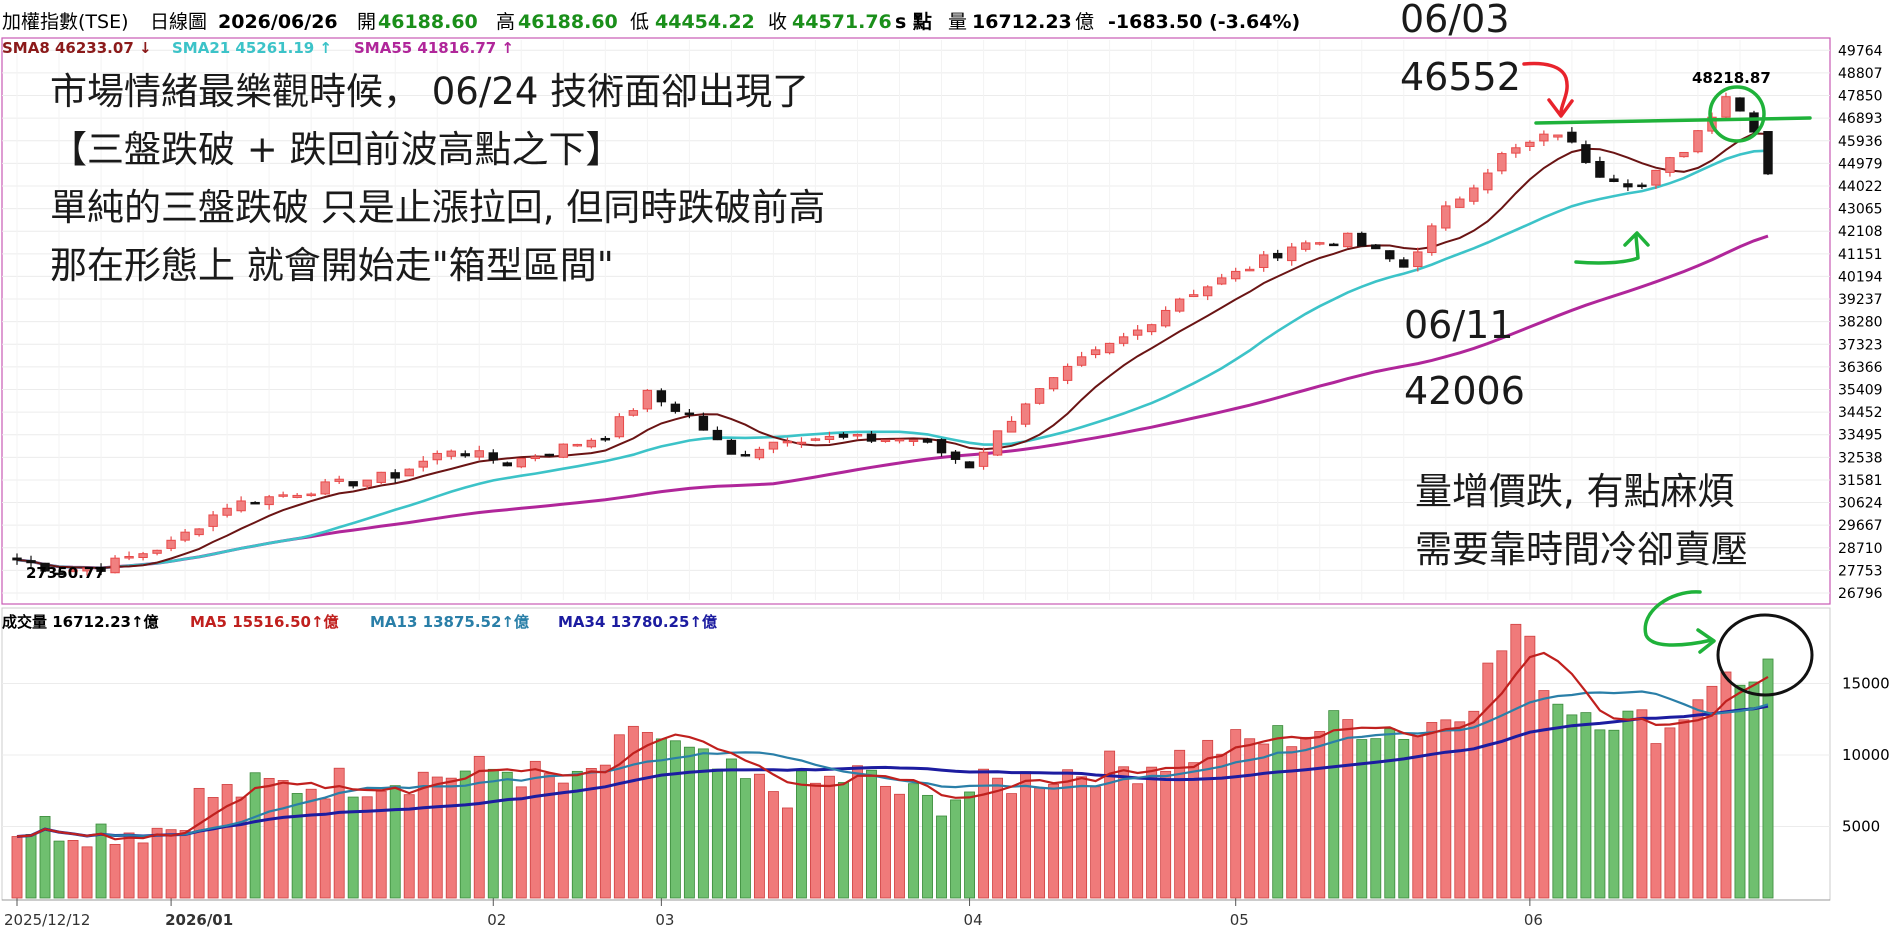  I want to click on x-tick-label: 2025/12/12, so click(47, 920).